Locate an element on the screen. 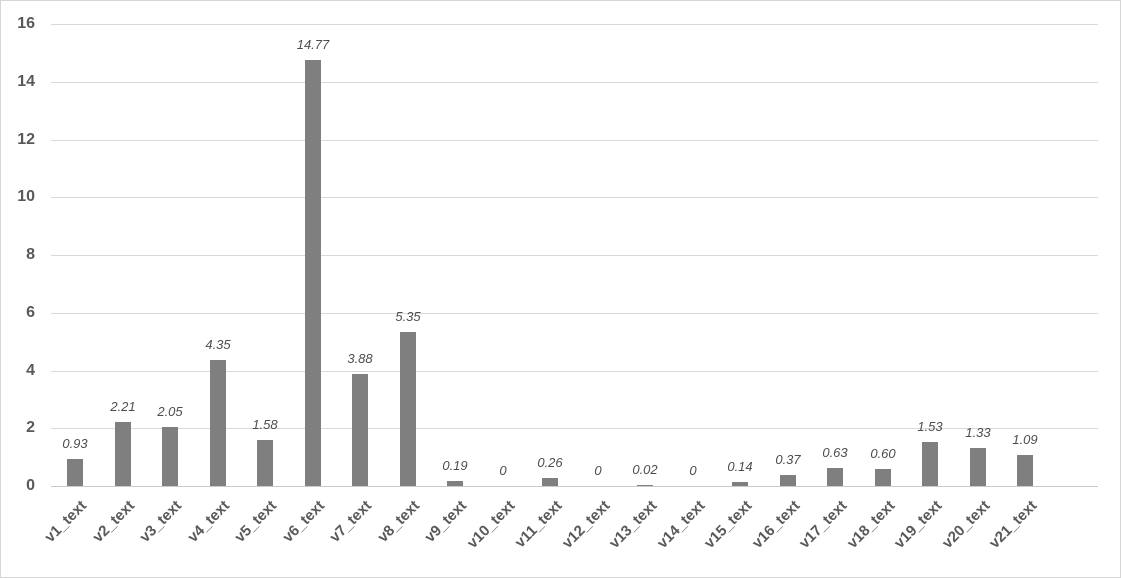 This screenshot has height=578, width=1121. bar-v18_text is located at coordinates (883, 477).